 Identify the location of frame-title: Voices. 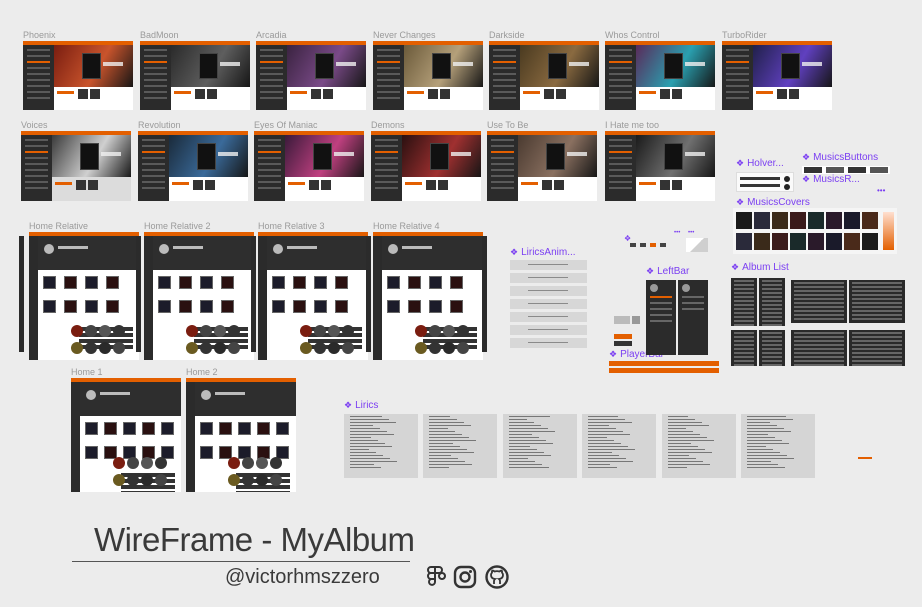
(34, 125).